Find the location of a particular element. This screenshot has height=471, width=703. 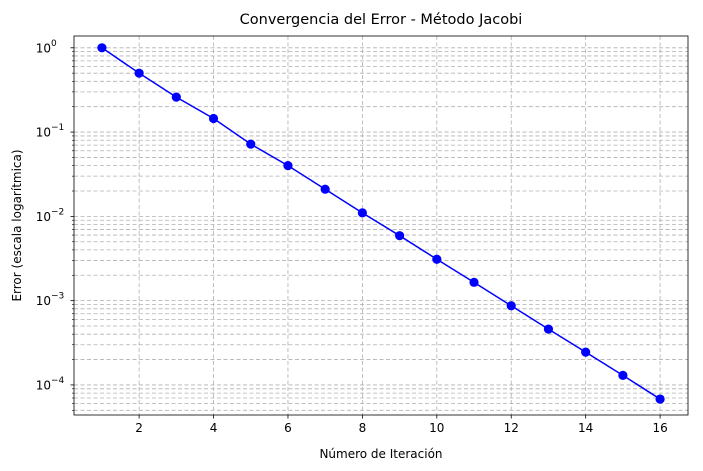

y-tick-label-exponent: −2 is located at coordinates (57, 212).